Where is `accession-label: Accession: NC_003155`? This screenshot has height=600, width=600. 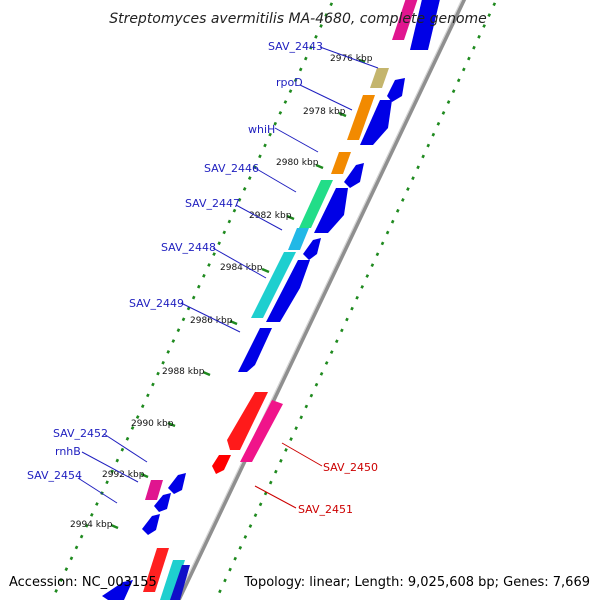 accession-label: Accession: NC_003155 is located at coordinates (83, 582).